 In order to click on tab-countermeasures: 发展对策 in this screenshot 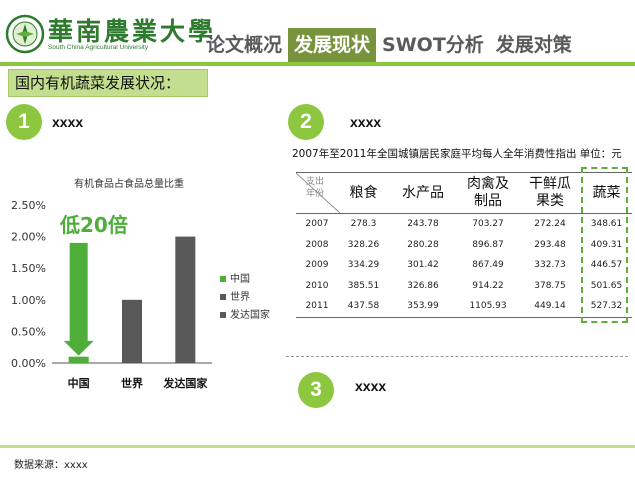, I will do `click(533, 45)`.